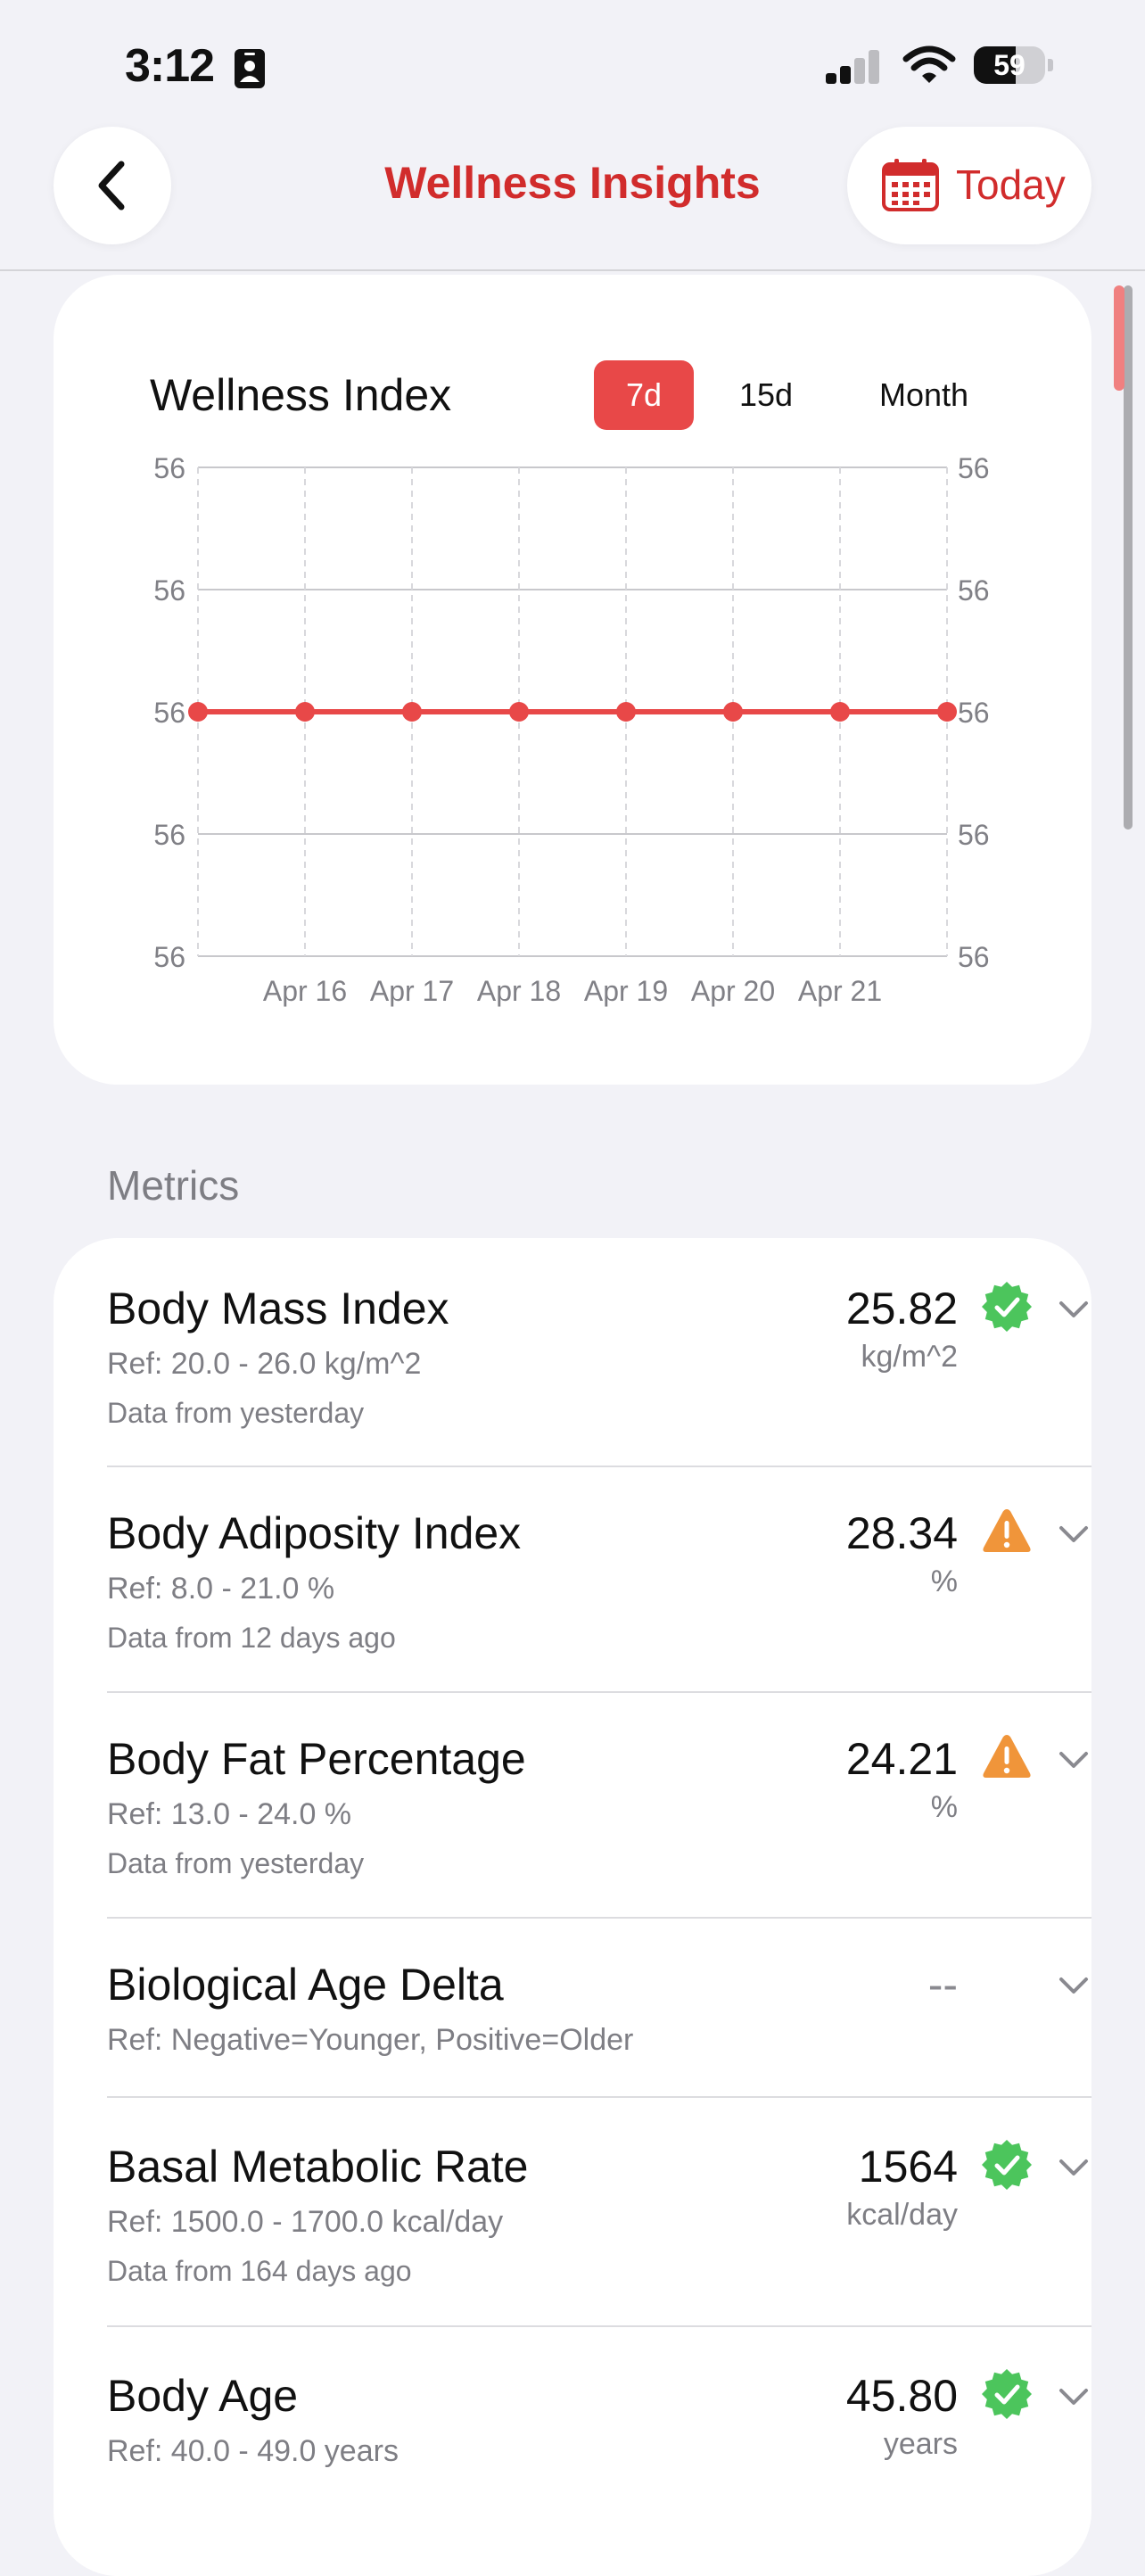  I want to click on calendar-icon, so click(910, 185).